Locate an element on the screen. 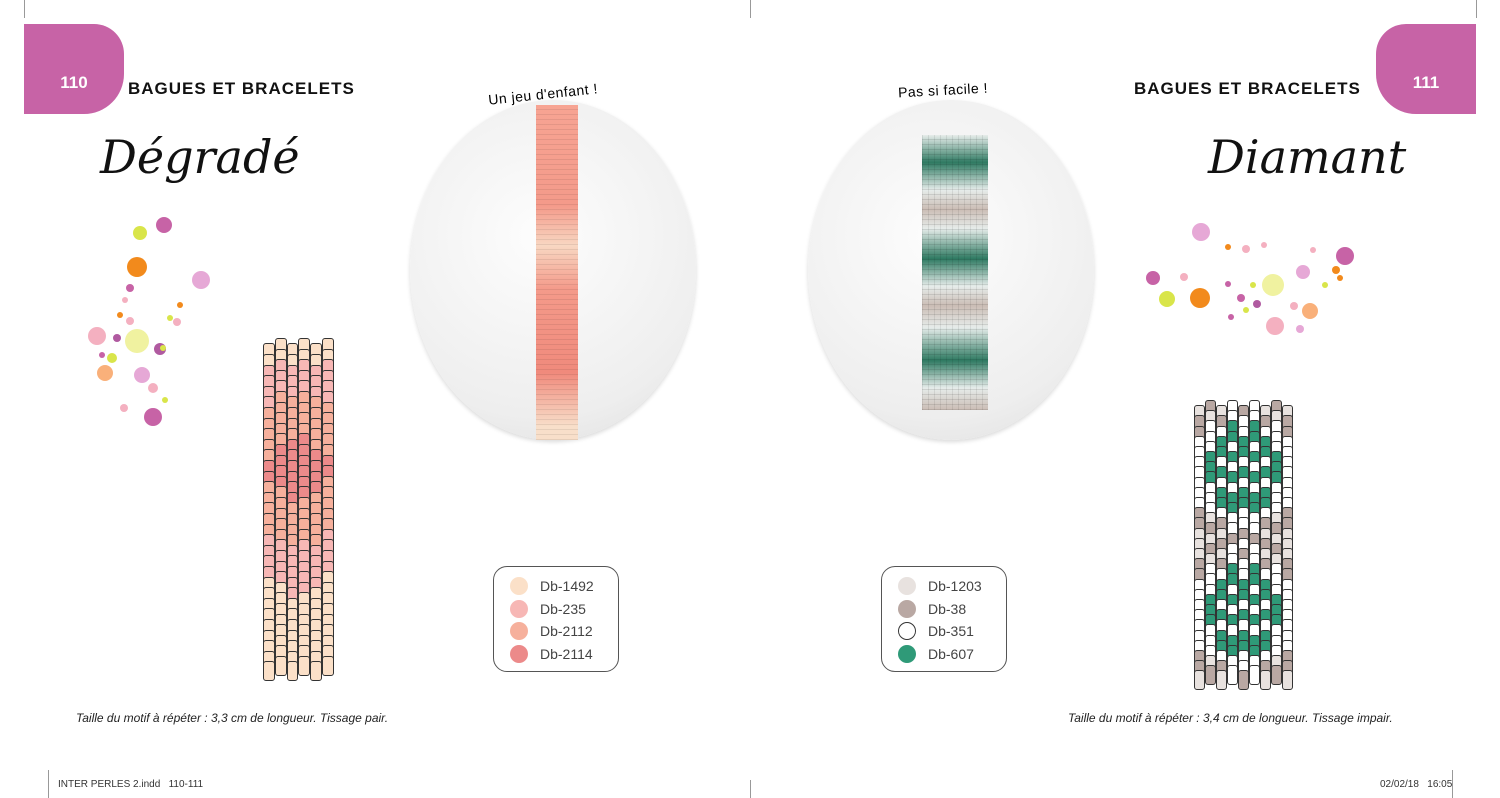 Image resolution: width=1500 pixels, height=798 pixels. color-legend: Db-1203 Db-38 Db-351 Db-607 is located at coordinates (944, 619).